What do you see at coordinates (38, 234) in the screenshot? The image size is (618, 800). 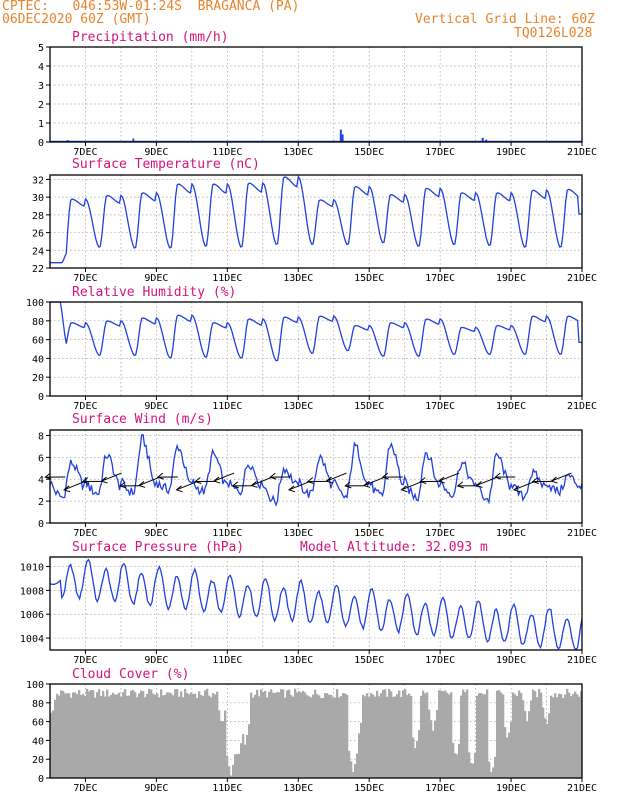 I see `y-tick-label: 26` at bounding box center [38, 234].